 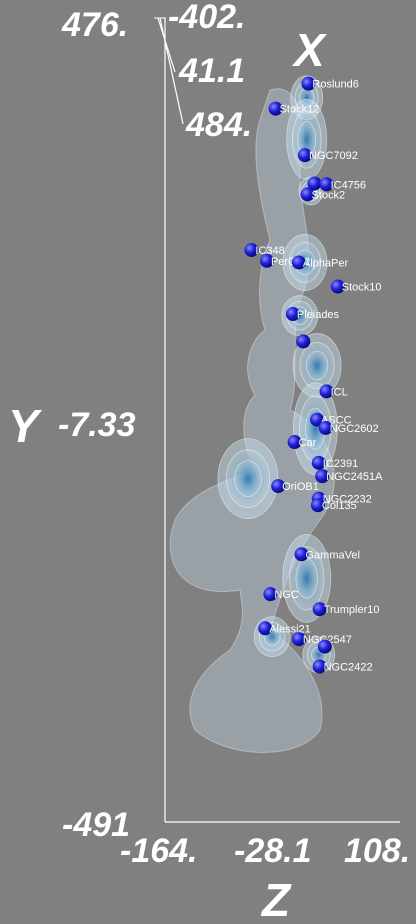 I want to click on cluster-label: IC2391, so click(x=340, y=464).